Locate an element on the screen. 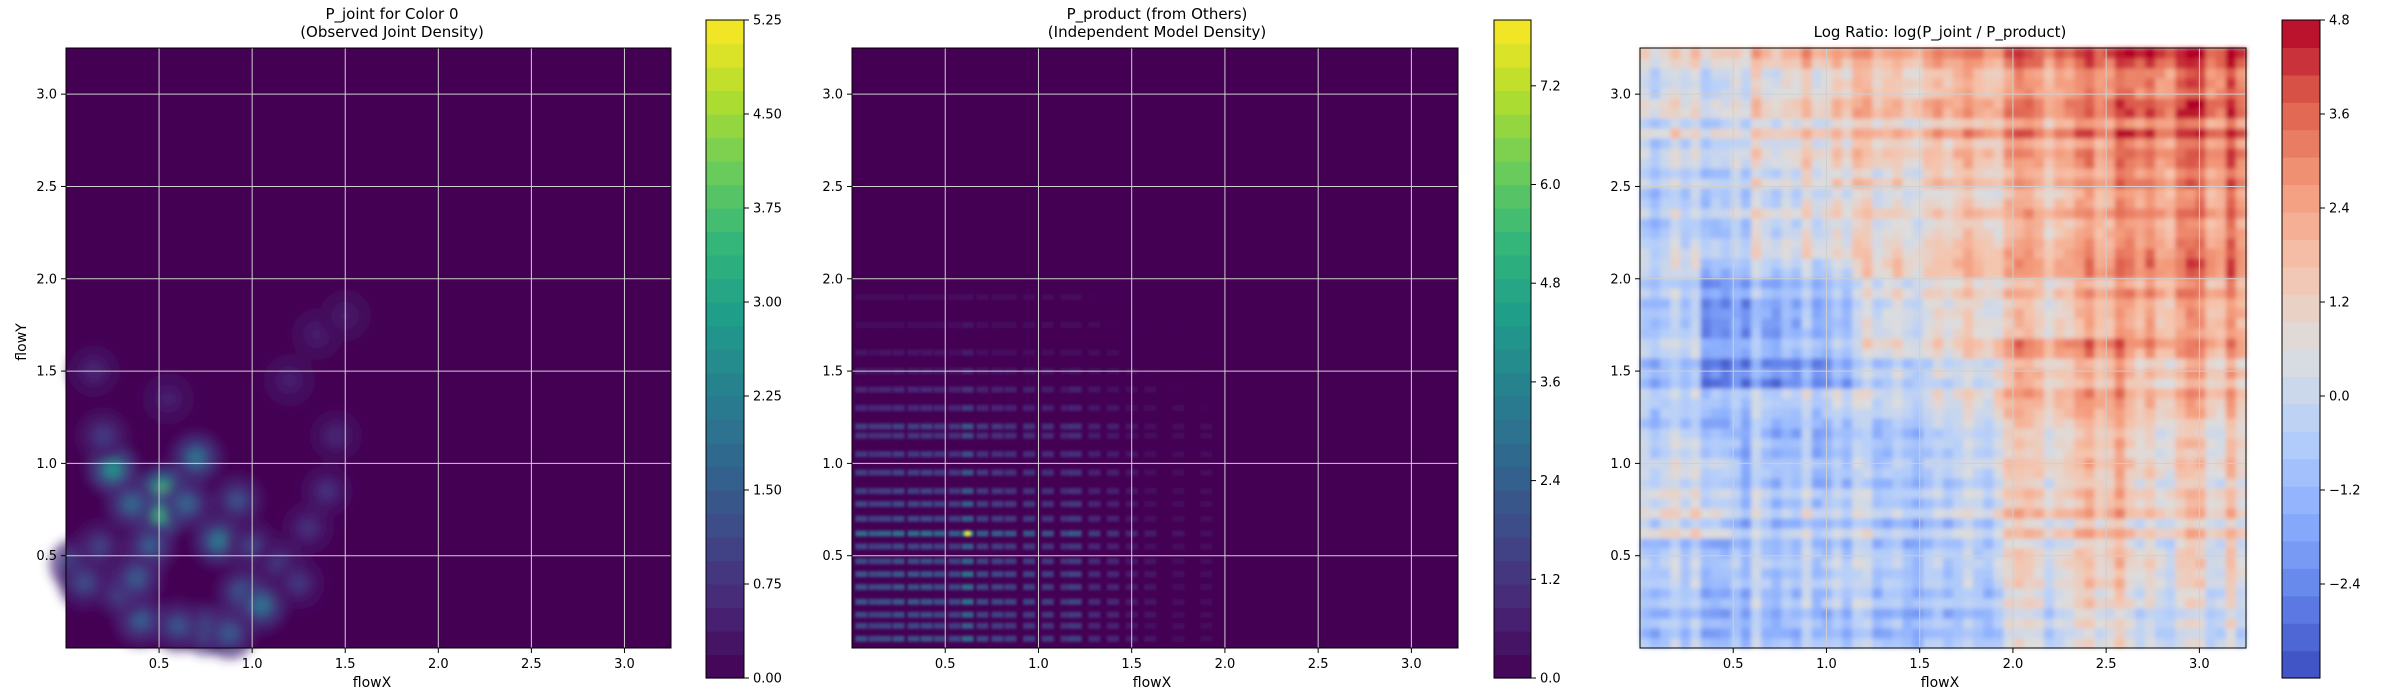 The width and height of the screenshot is (2400, 700). x-tick-label: 2.5 is located at coordinates (531, 664).